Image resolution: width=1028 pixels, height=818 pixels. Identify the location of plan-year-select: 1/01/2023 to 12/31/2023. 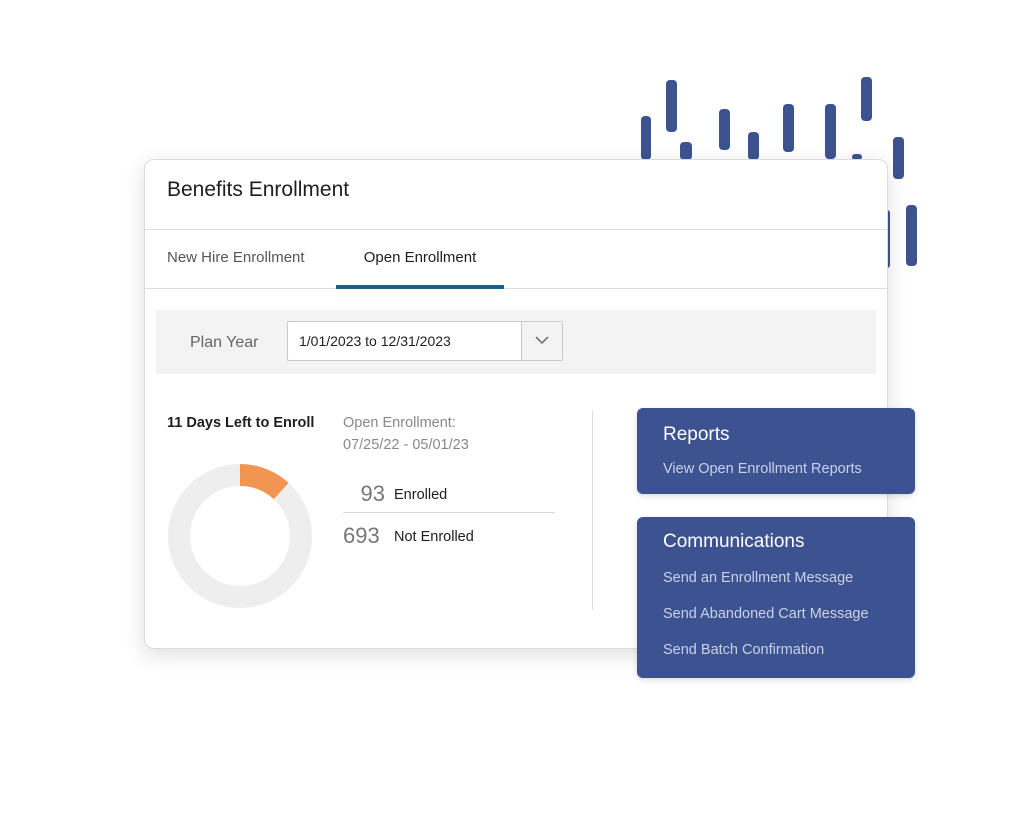
(425, 341).